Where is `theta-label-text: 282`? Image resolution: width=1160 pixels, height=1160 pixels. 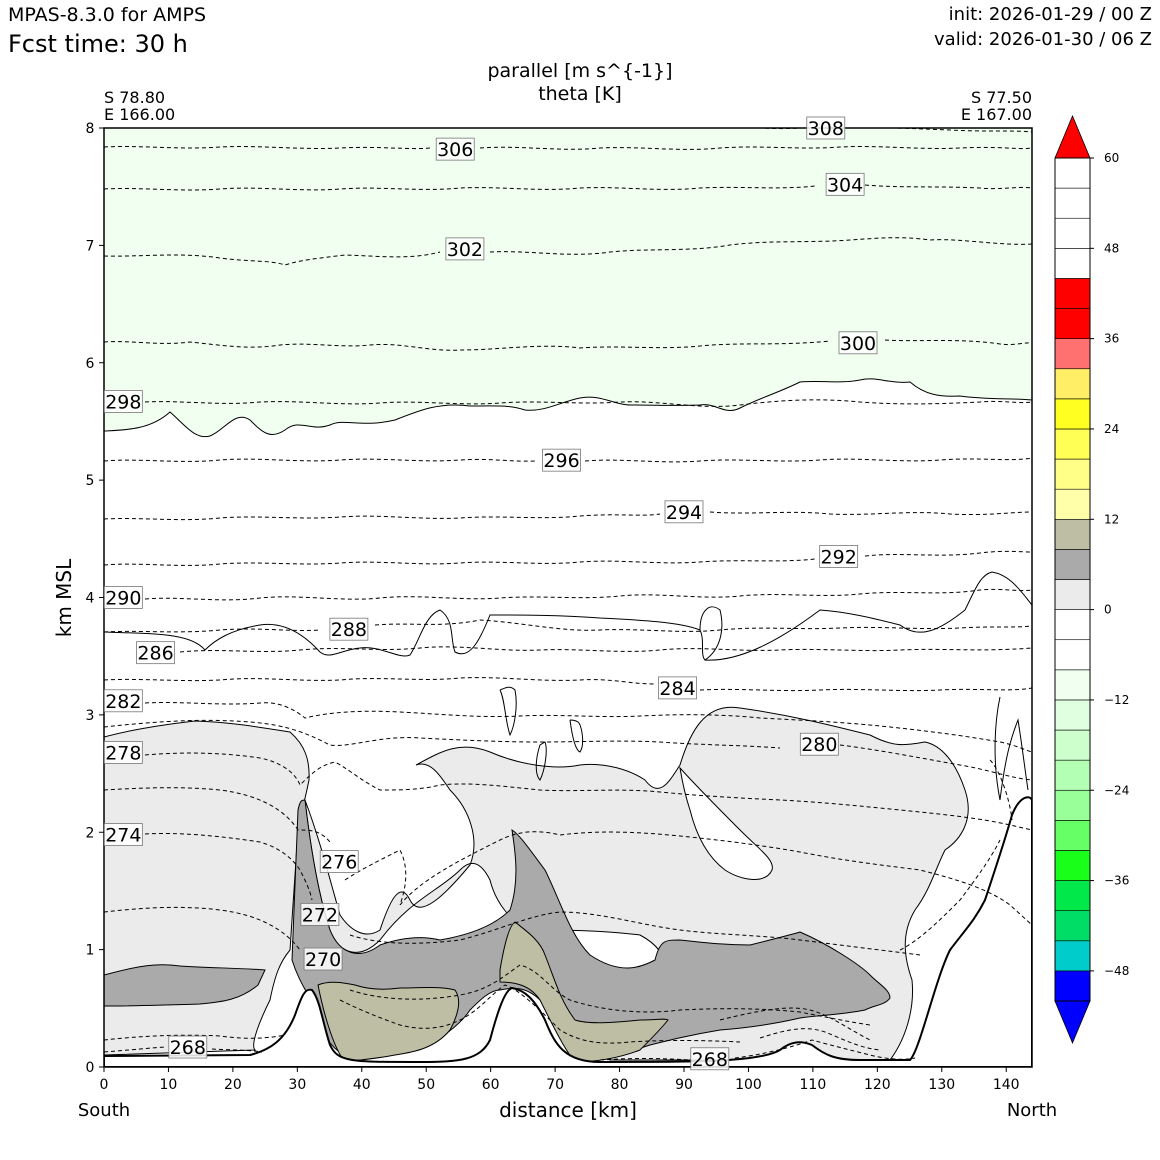 theta-label-text: 282 is located at coordinates (123, 702).